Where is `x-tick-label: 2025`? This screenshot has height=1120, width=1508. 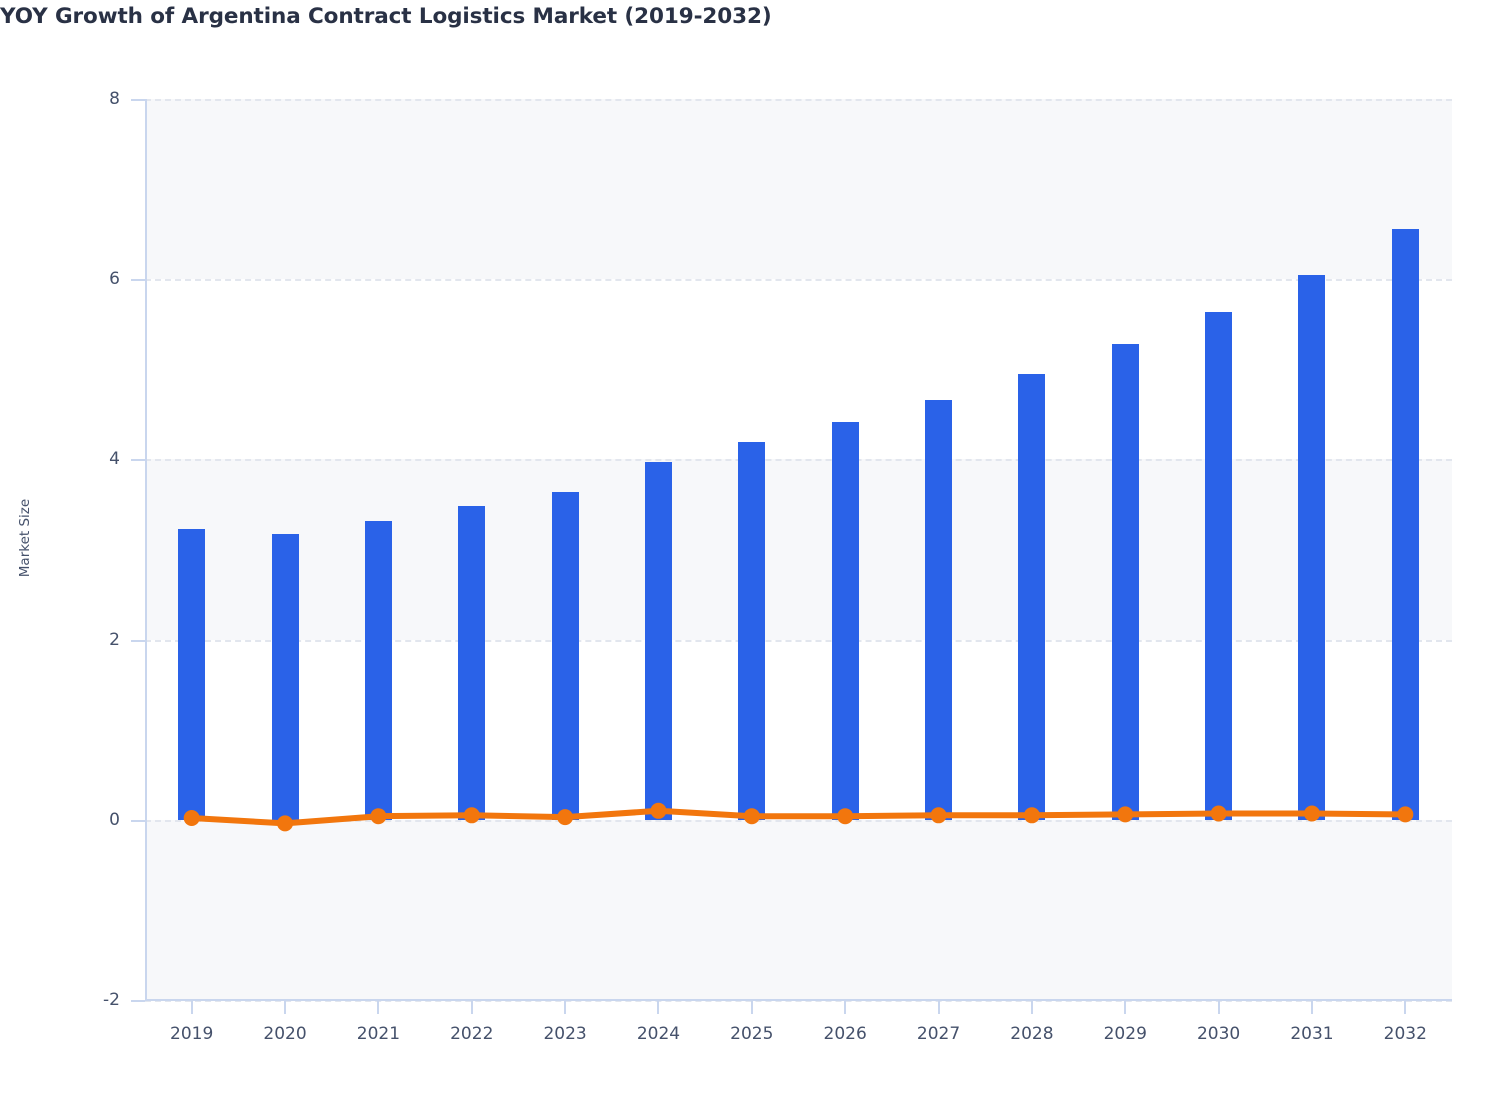
x-tick-label: 2025 is located at coordinates (752, 1034).